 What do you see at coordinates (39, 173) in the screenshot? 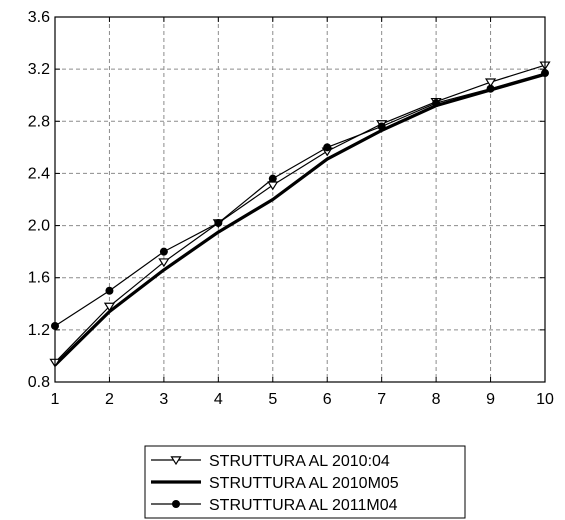
I see `y-tick-label: 2.4` at bounding box center [39, 173].